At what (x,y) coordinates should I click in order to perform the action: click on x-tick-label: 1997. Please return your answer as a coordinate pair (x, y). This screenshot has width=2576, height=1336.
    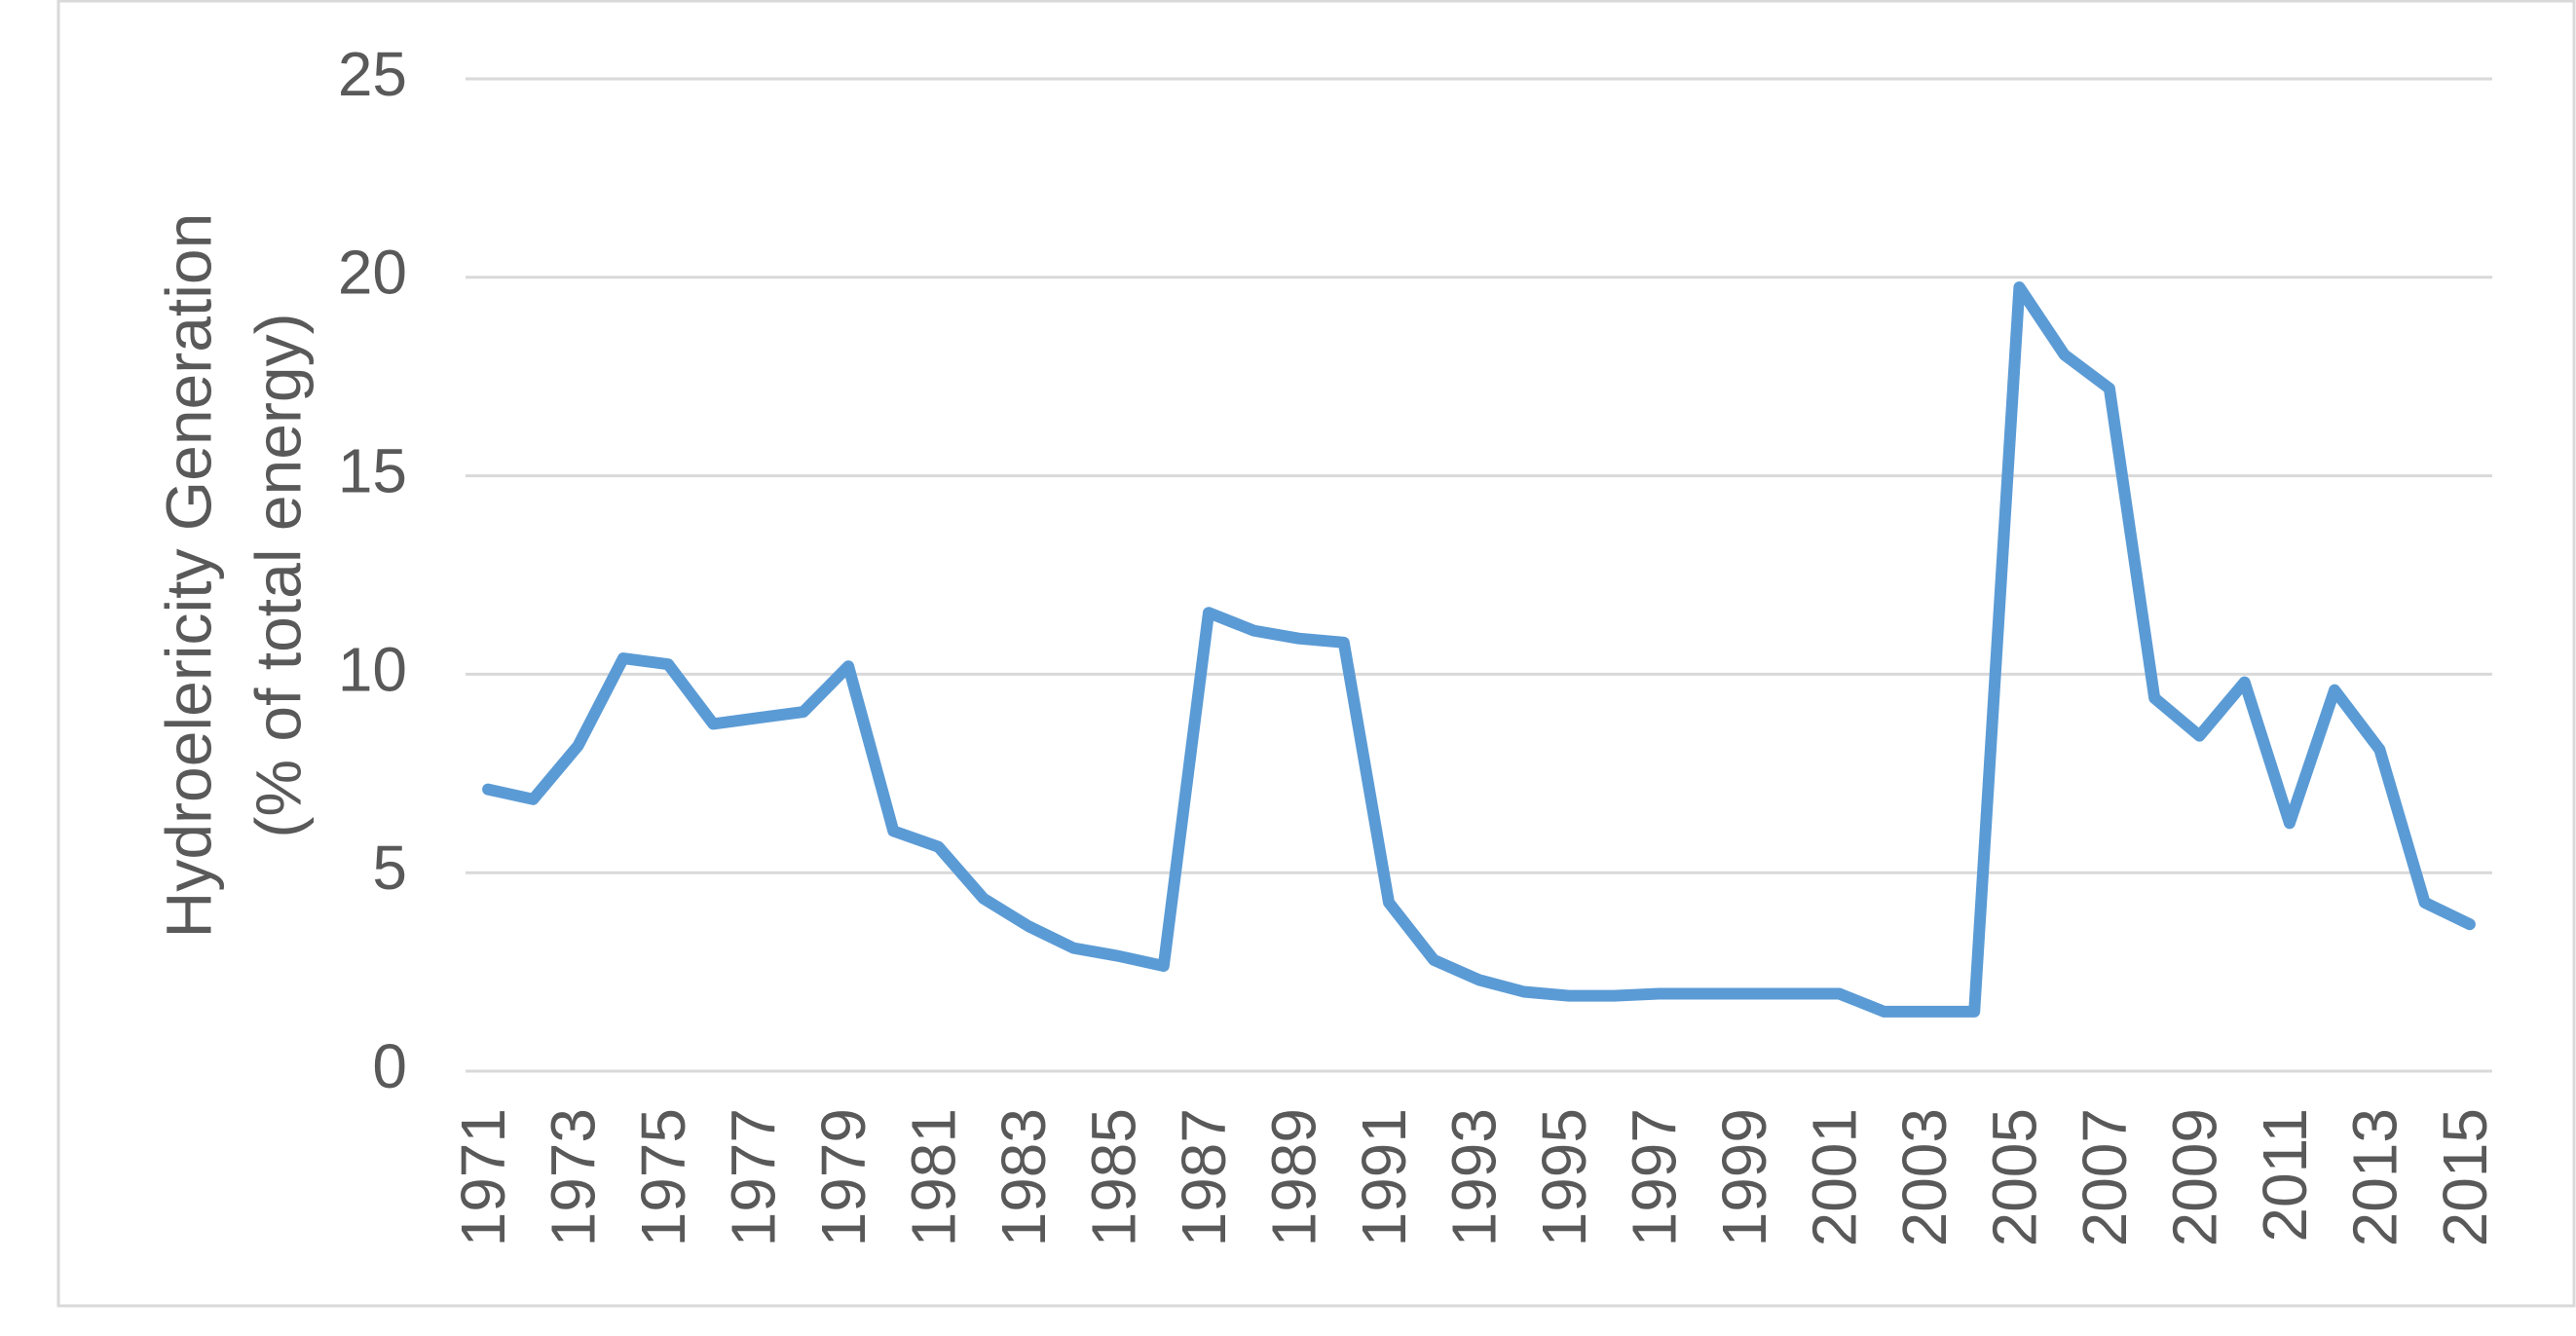
    Looking at the image, I should click on (1654, 1177).